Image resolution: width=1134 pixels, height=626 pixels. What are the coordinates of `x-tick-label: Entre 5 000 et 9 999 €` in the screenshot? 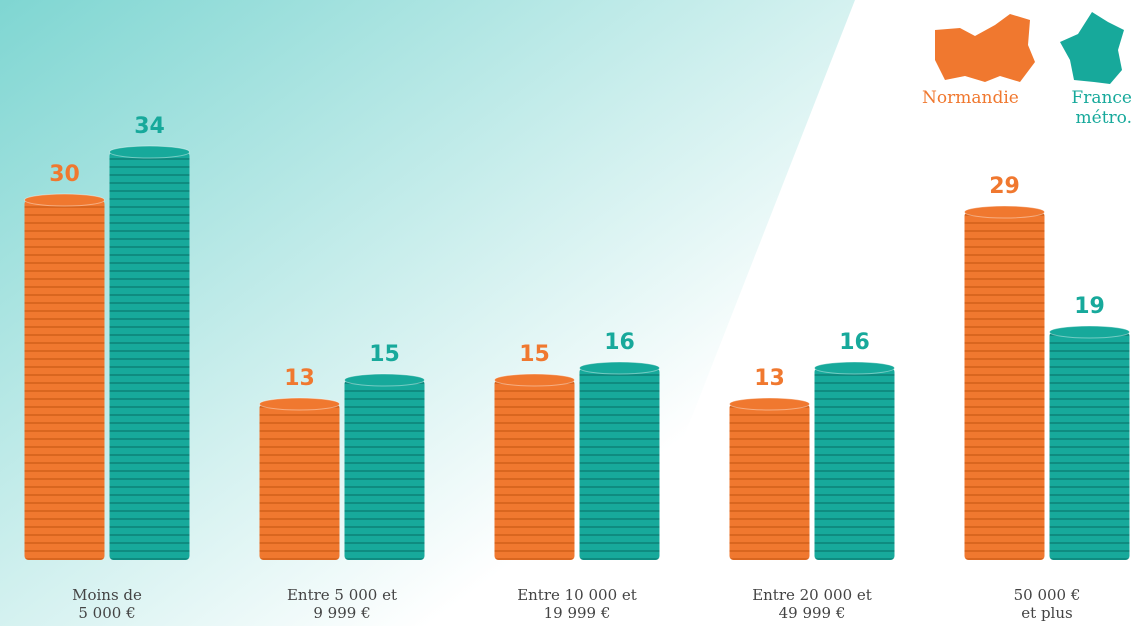 It's located at (342, 604).